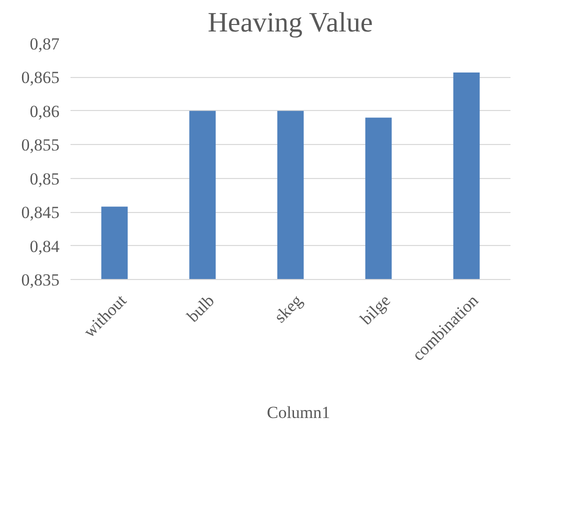  Describe the element at coordinates (298, 413) in the screenshot. I see `text: Column1` at that location.